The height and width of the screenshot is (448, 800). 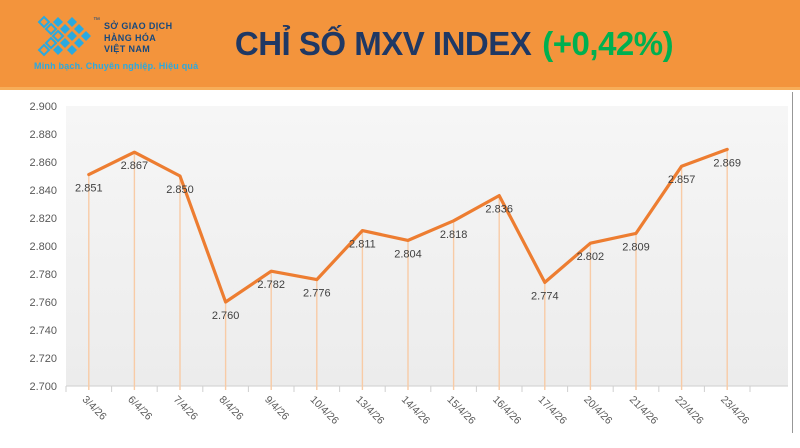 What do you see at coordinates (180, 190) in the screenshot?
I see `data-point-label: 2.850` at bounding box center [180, 190].